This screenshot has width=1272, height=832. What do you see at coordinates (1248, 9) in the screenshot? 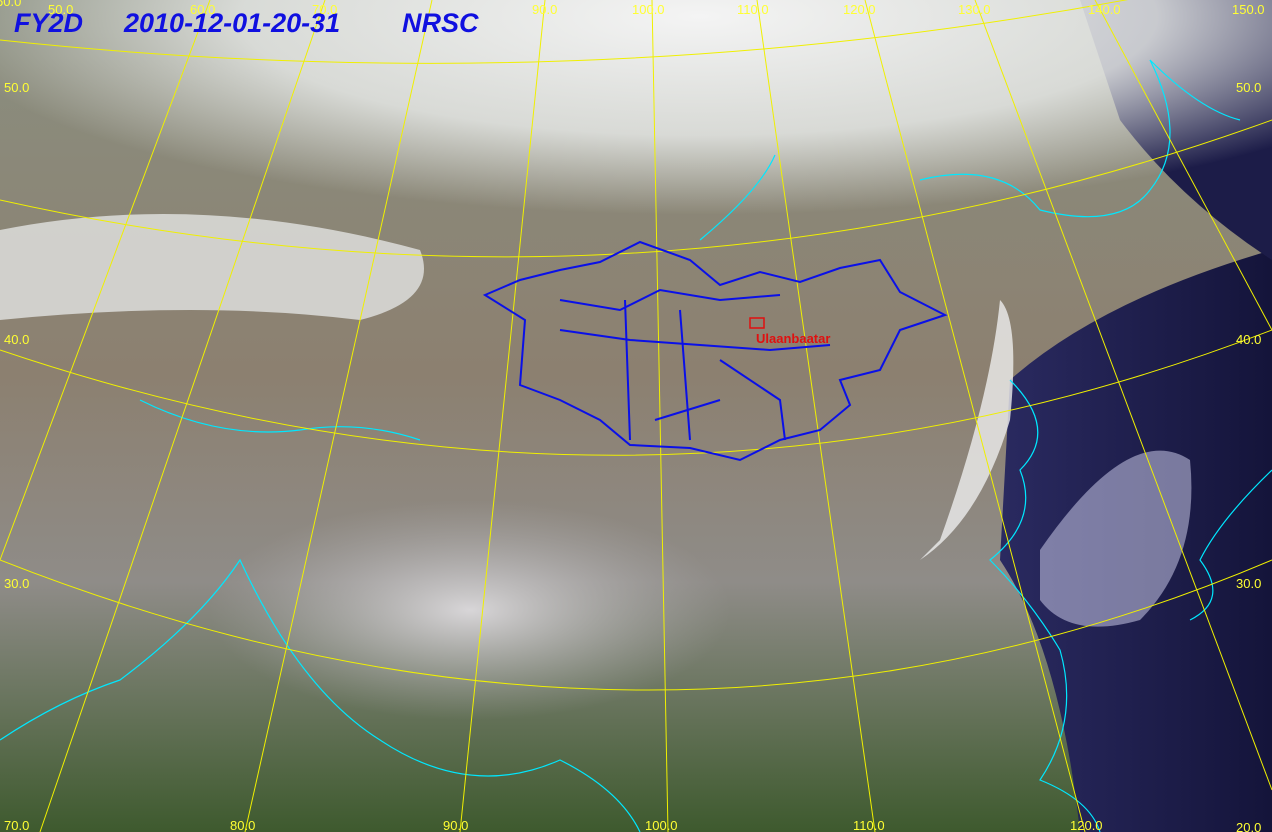
I see `graticule-label: 150.0` at bounding box center [1248, 9].